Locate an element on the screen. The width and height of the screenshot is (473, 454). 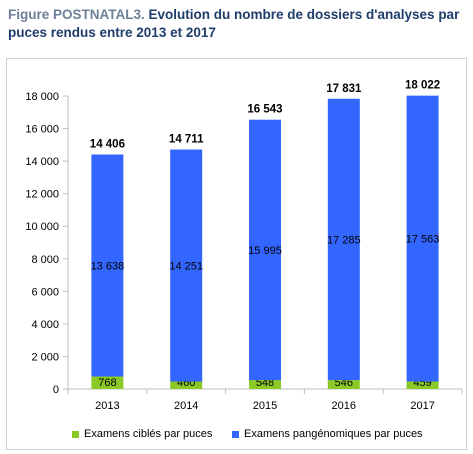
data-label-cibles: 768 is located at coordinates (107, 383).